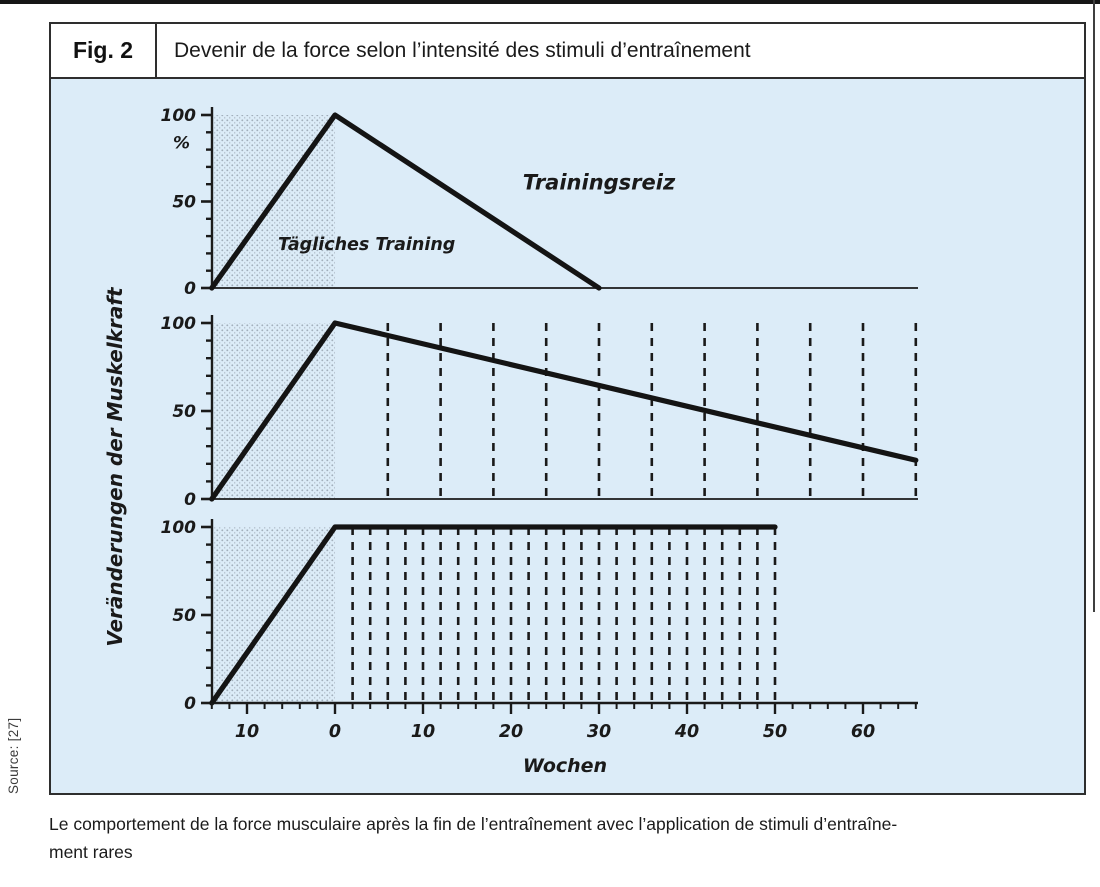 This screenshot has height=887, width=1100. I want to click on svg-text: 60, so click(863, 732).